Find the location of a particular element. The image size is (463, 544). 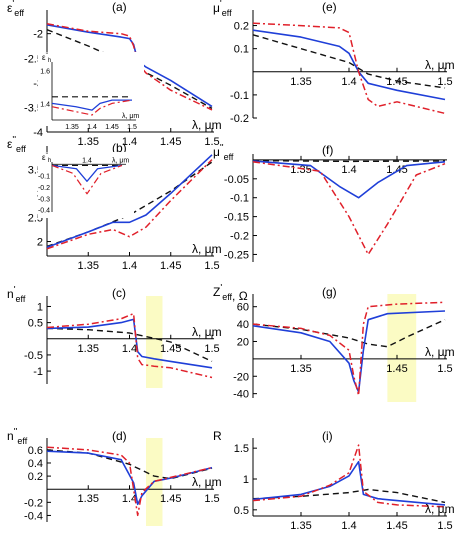

panel-d-ylabel-sub: eff is located at coordinates (22, 441).